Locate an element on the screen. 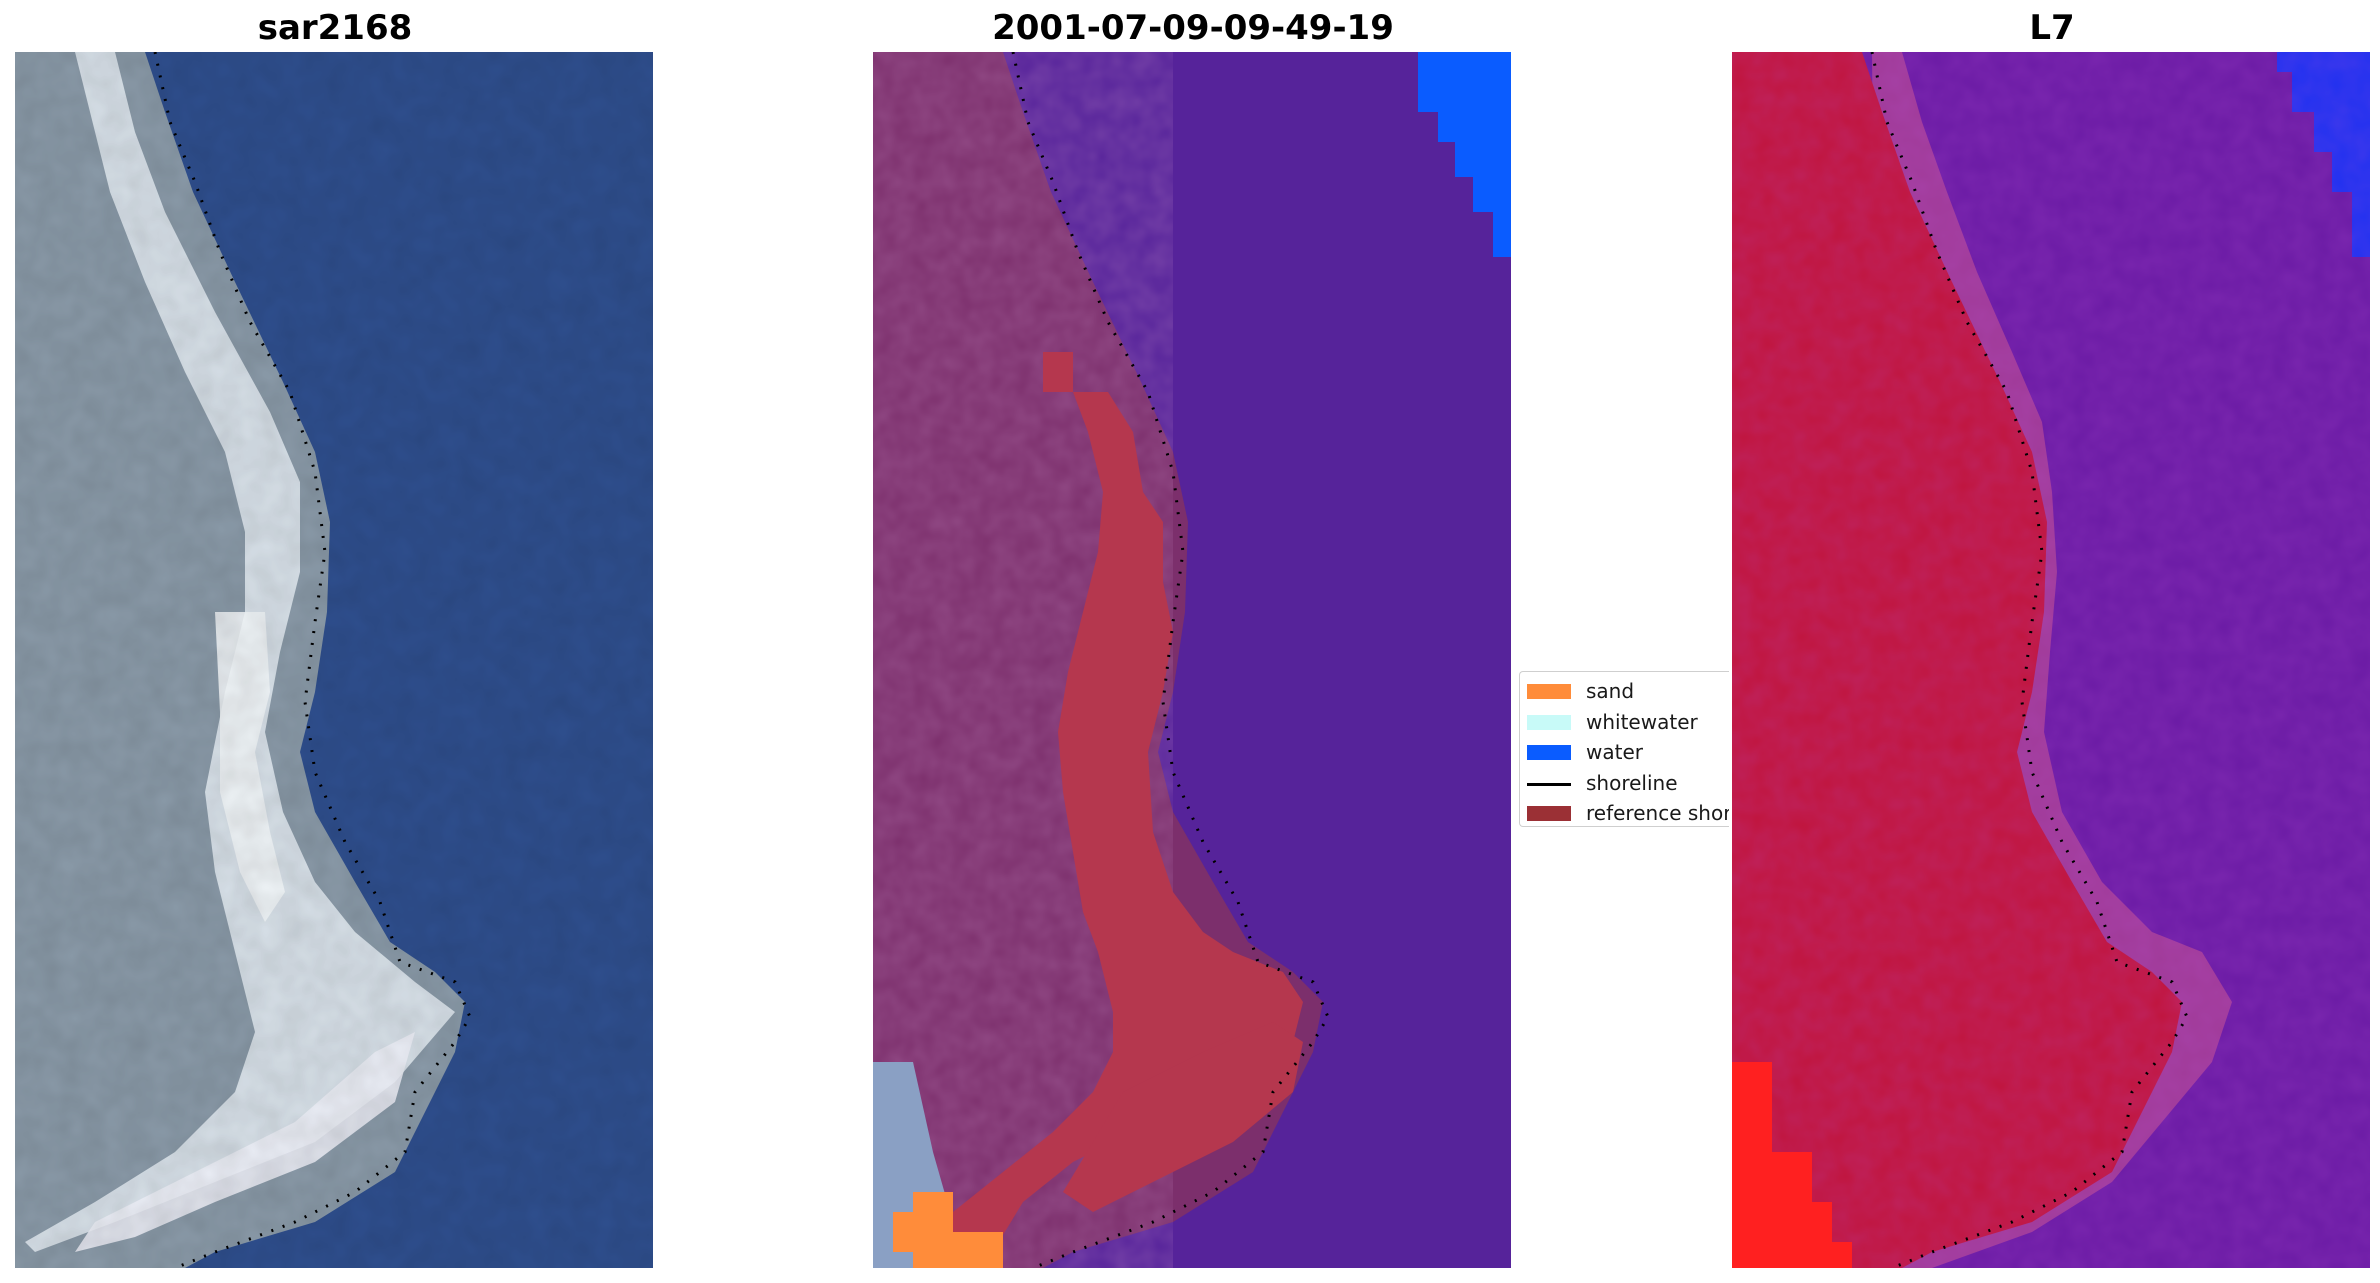 Image resolution: width=2380 pixels, height=1283 pixels. panel-title-right: L7 is located at coordinates (2052, 28).